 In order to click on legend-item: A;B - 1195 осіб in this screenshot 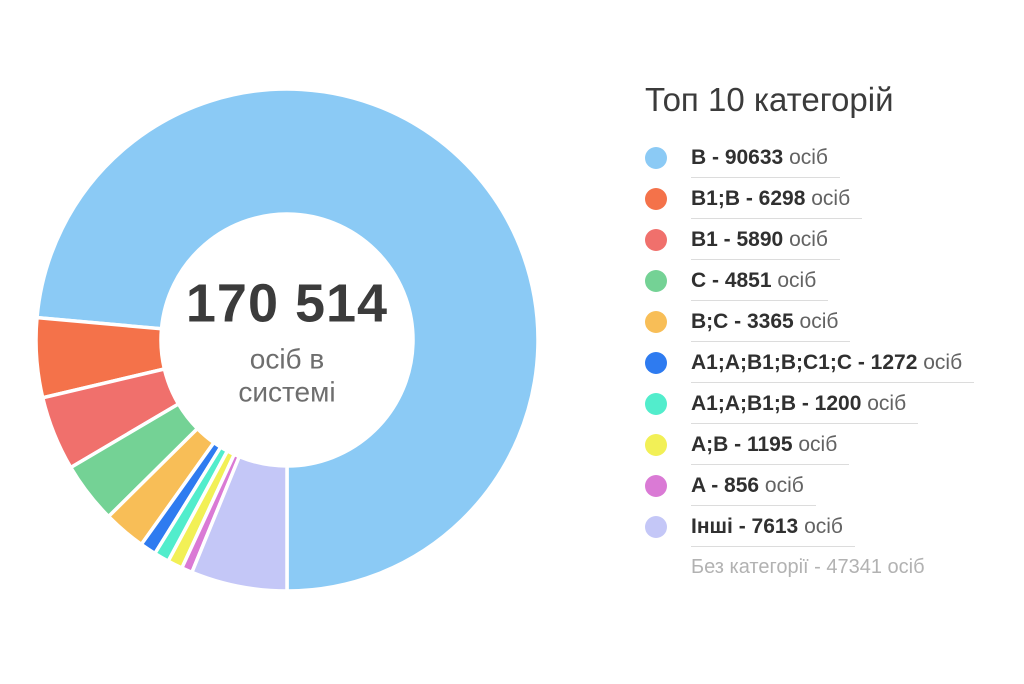, I will do `click(831, 449)`.